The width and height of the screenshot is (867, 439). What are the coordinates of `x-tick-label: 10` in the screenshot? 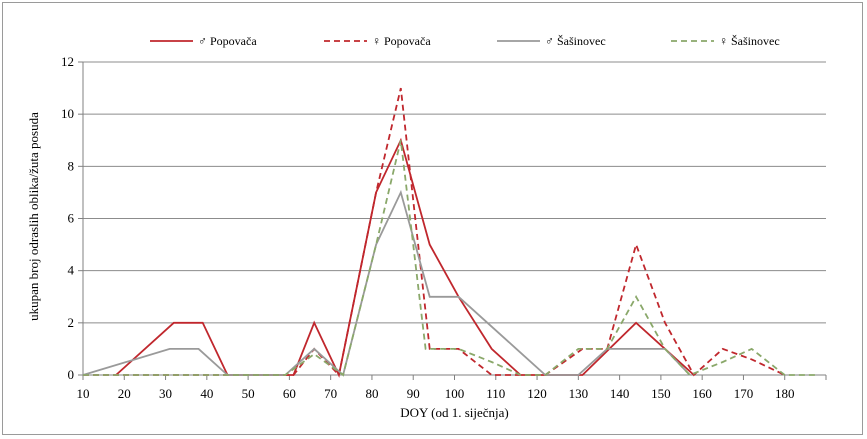 It's located at (83, 393).